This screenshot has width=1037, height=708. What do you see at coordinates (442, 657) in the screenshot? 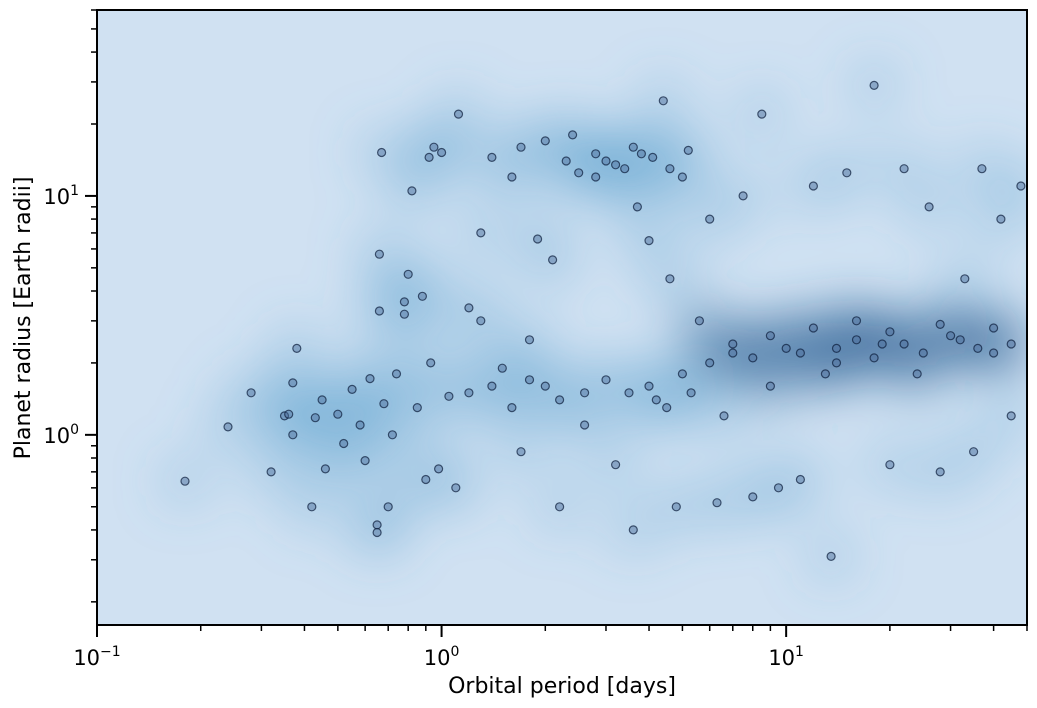
I see `x-tick-label: 10⁰` at bounding box center [442, 657].